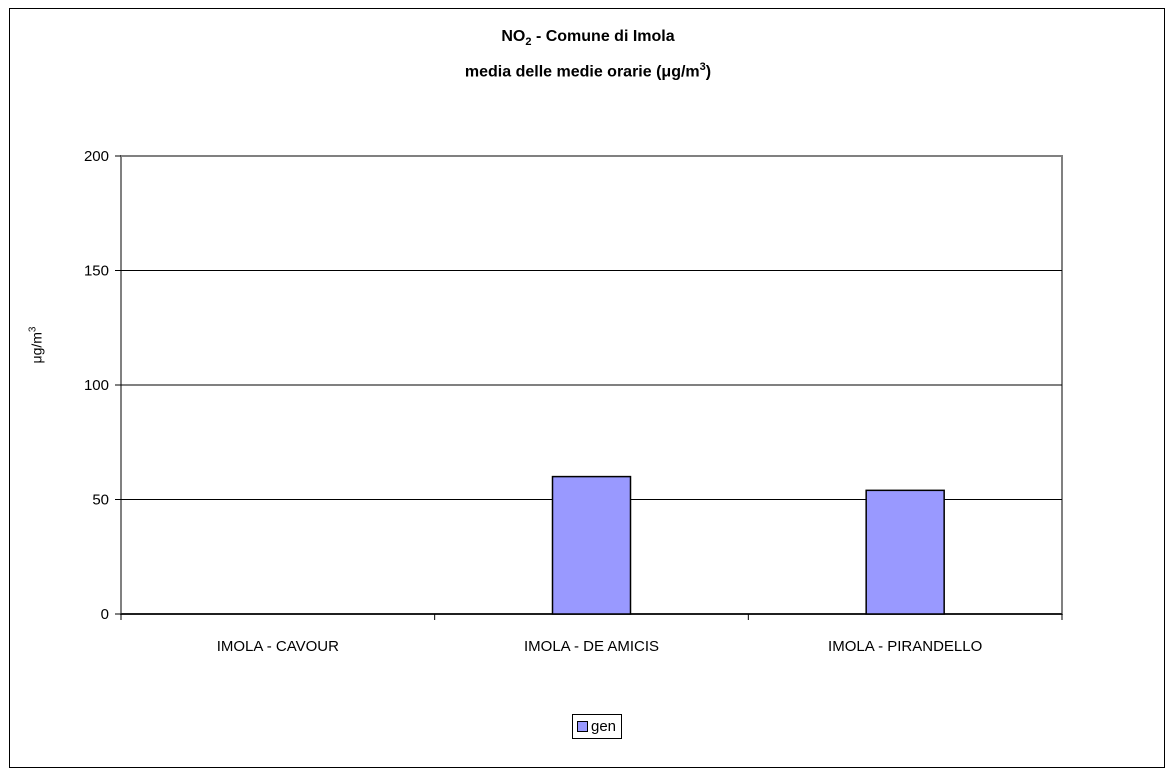  What do you see at coordinates (588, 38) in the screenshot?
I see `chart-title: NO2 - Comune di Imola` at bounding box center [588, 38].